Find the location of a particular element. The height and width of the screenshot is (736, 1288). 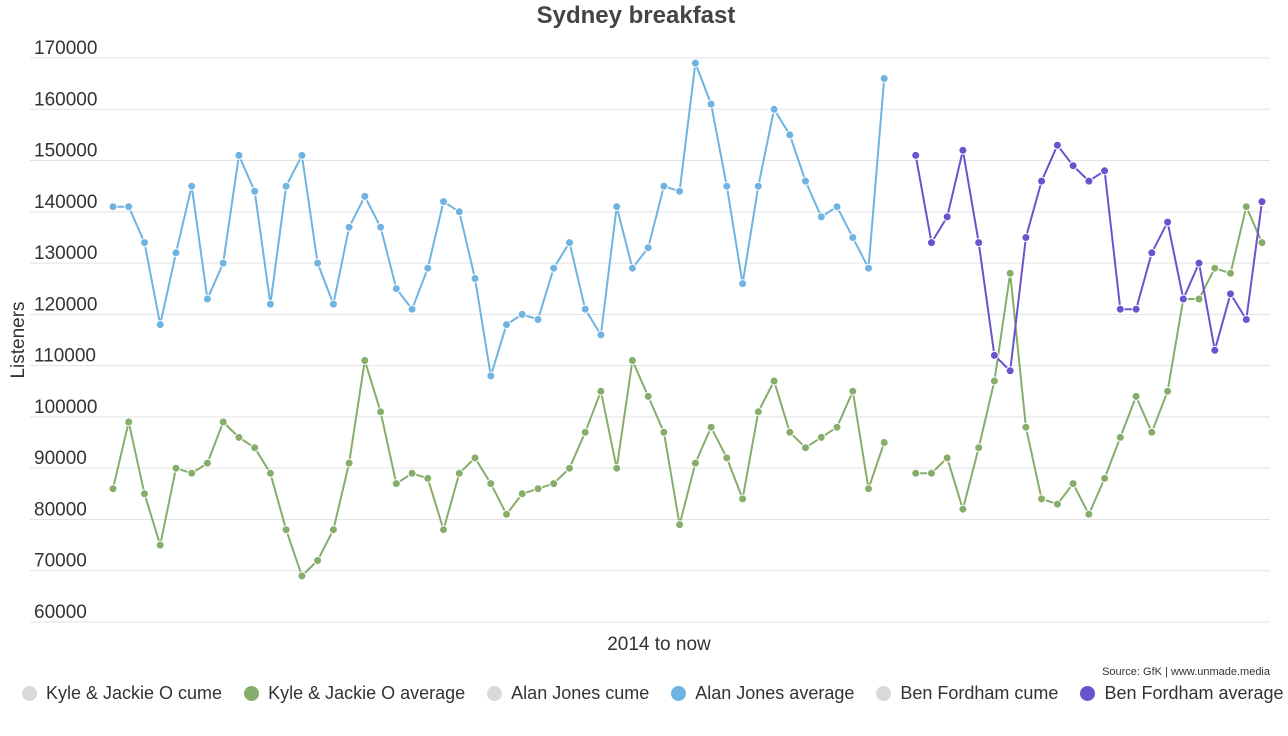

legend-item: Kyle & Jackie O cume is located at coordinates (122, 693).